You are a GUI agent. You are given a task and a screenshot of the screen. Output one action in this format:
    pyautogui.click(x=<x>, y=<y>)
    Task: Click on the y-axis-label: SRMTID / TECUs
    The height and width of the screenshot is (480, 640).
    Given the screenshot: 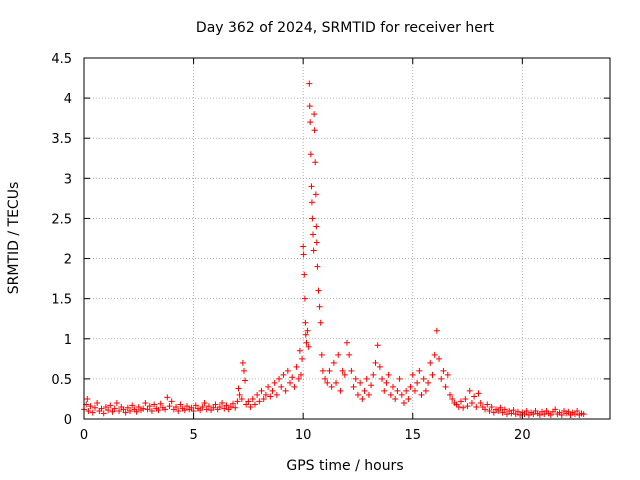 What is the action you would take?
    pyautogui.click(x=14, y=238)
    